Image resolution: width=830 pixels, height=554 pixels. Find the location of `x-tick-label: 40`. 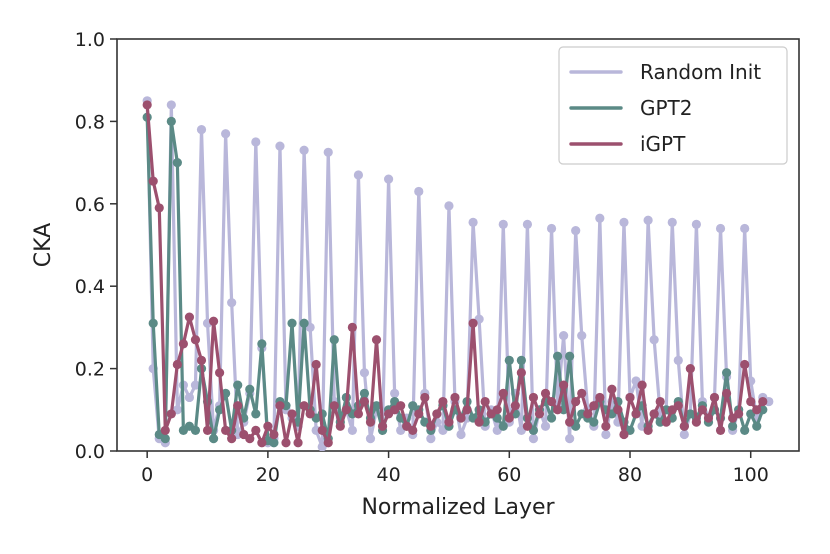

x-tick-label: 40 is located at coordinates (388, 475).